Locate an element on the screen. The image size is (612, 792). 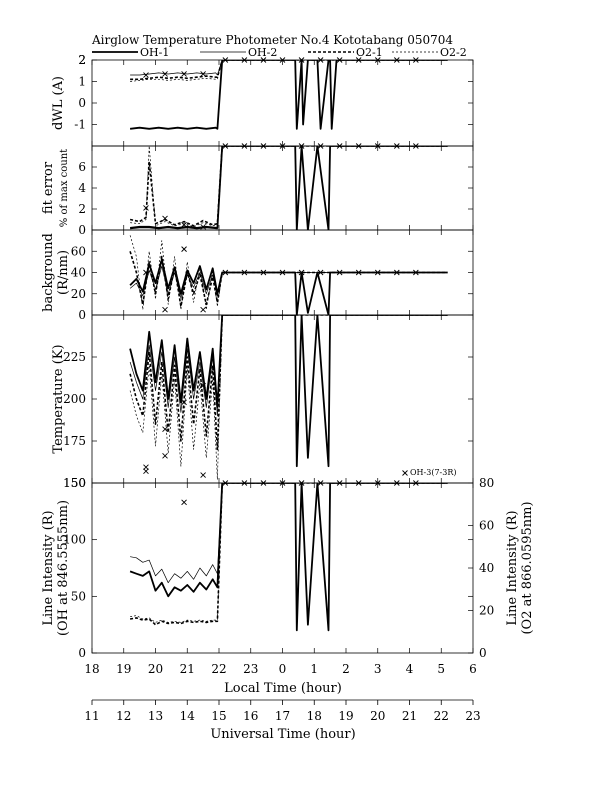
y-axis-sublabel: % of max count is located at coordinates (64, 188).